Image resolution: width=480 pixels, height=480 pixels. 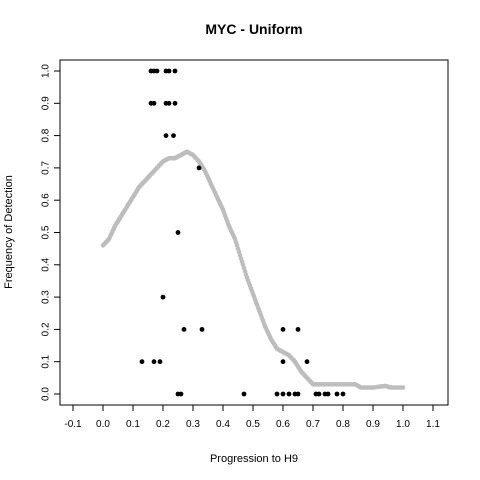 What do you see at coordinates (254, 459) in the screenshot?
I see `x-axis-label: Progression to H9` at bounding box center [254, 459].